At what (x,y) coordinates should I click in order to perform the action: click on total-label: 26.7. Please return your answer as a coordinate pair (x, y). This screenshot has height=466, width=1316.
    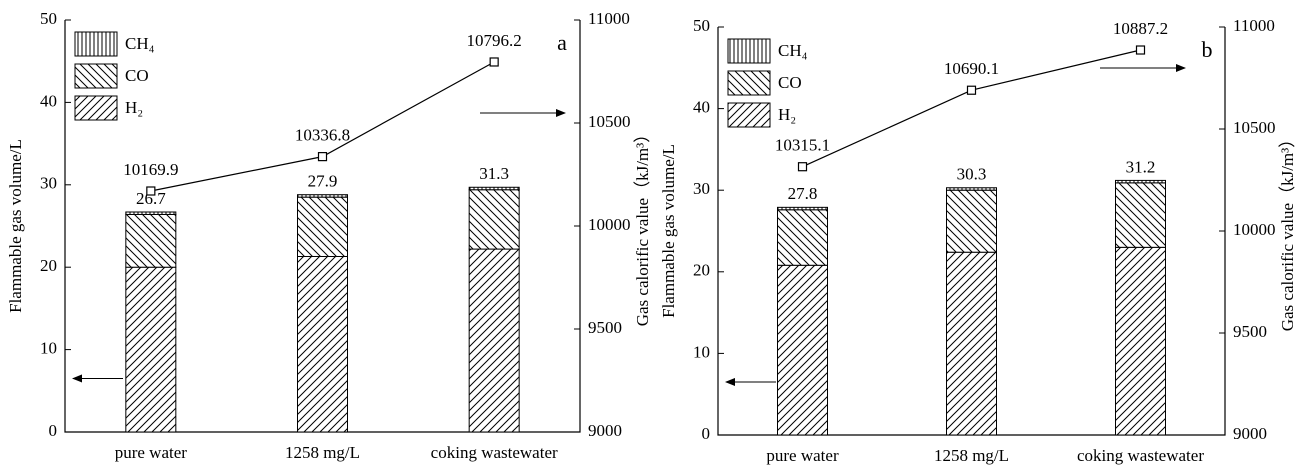
    Looking at the image, I should click on (151, 198).